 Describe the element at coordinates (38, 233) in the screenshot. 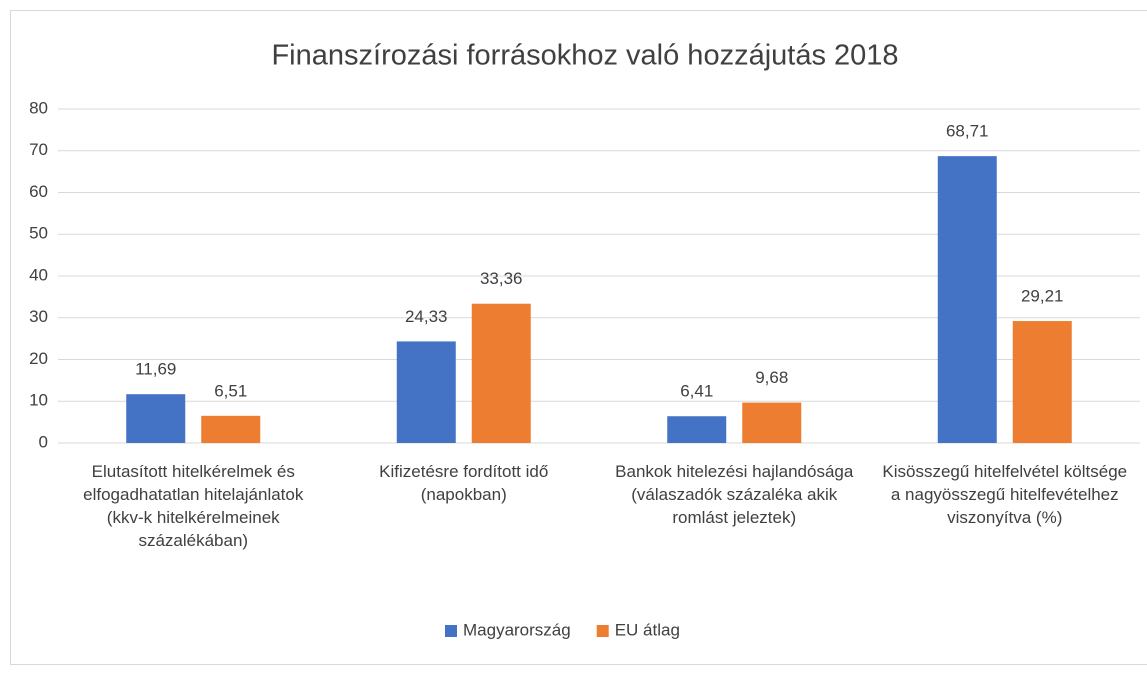

I see `y-tick-label: 50` at that location.